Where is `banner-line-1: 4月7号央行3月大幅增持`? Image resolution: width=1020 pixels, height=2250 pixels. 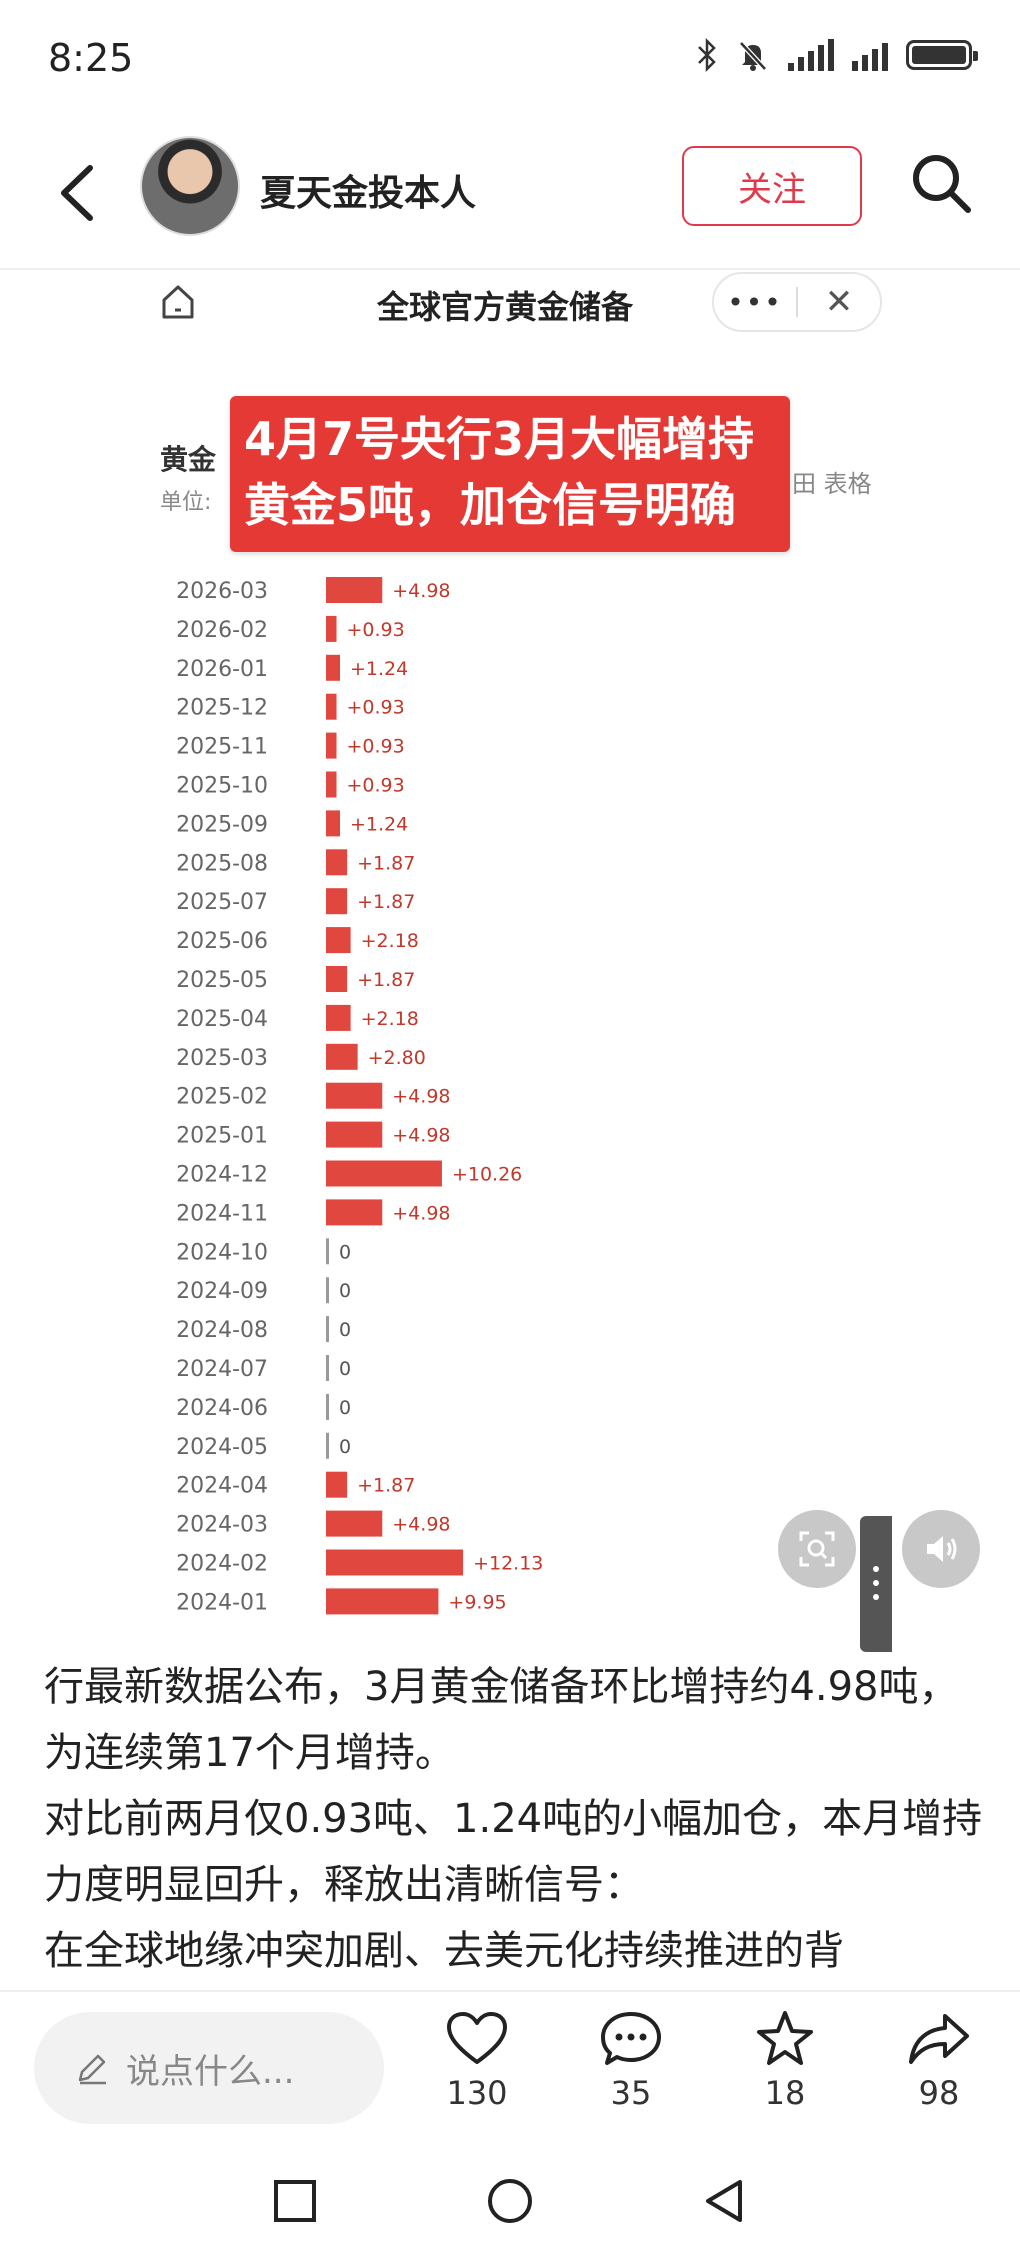 banner-line-1: 4月7号央行3月大幅增持 is located at coordinates (499, 439).